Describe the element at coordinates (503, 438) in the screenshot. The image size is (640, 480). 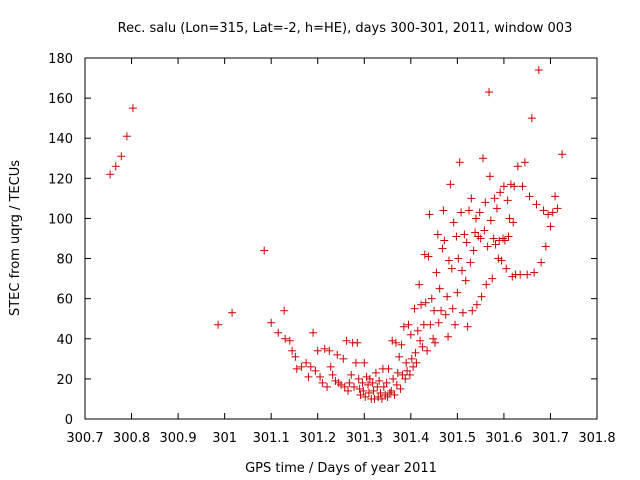
I see `x-tick-label: 301.6` at that location.